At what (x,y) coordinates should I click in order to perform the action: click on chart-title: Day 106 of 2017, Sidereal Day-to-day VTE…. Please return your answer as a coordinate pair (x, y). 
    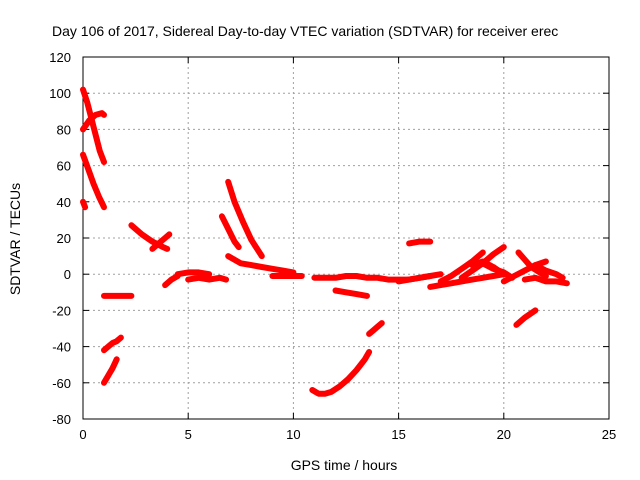
    Looking at the image, I should click on (305, 31).